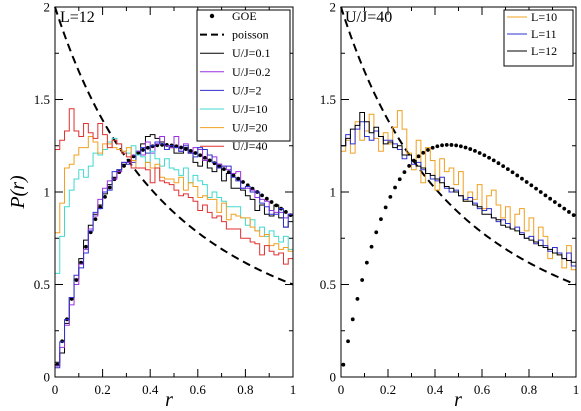 This screenshot has width=581, height=411. What do you see at coordinates (212, 16) in the screenshot?
I see `legend-marker` at bounding box center [212, 16].